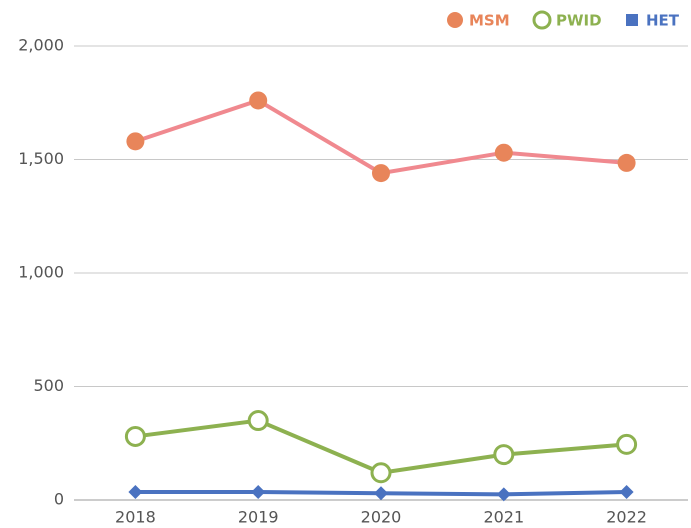  Describe the element at coordinates (380, 137) in the screenshot. I see `series-line` at that location.